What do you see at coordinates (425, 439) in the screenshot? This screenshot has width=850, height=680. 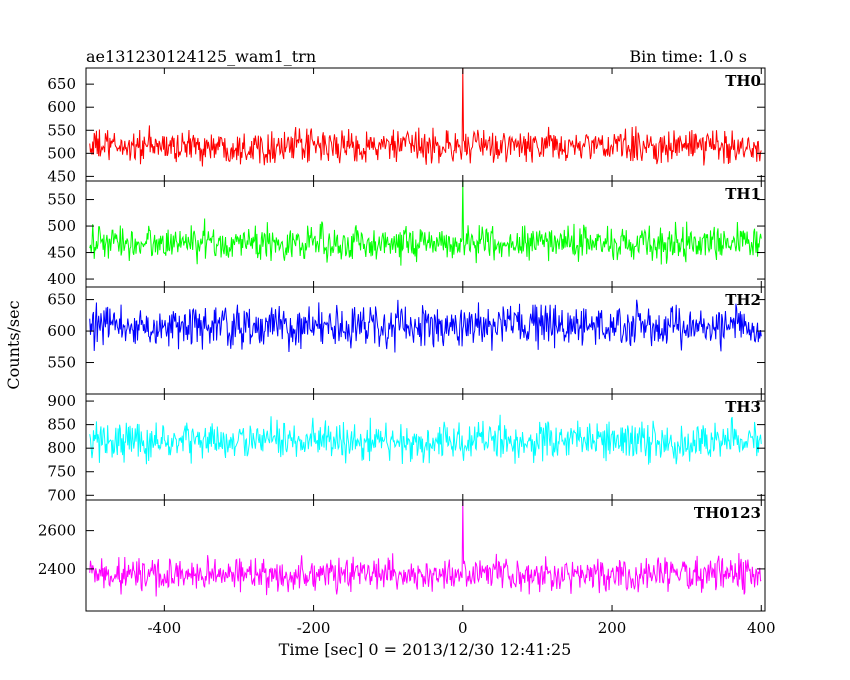 I see `series-line-th3` at bounding box center [425, 439].